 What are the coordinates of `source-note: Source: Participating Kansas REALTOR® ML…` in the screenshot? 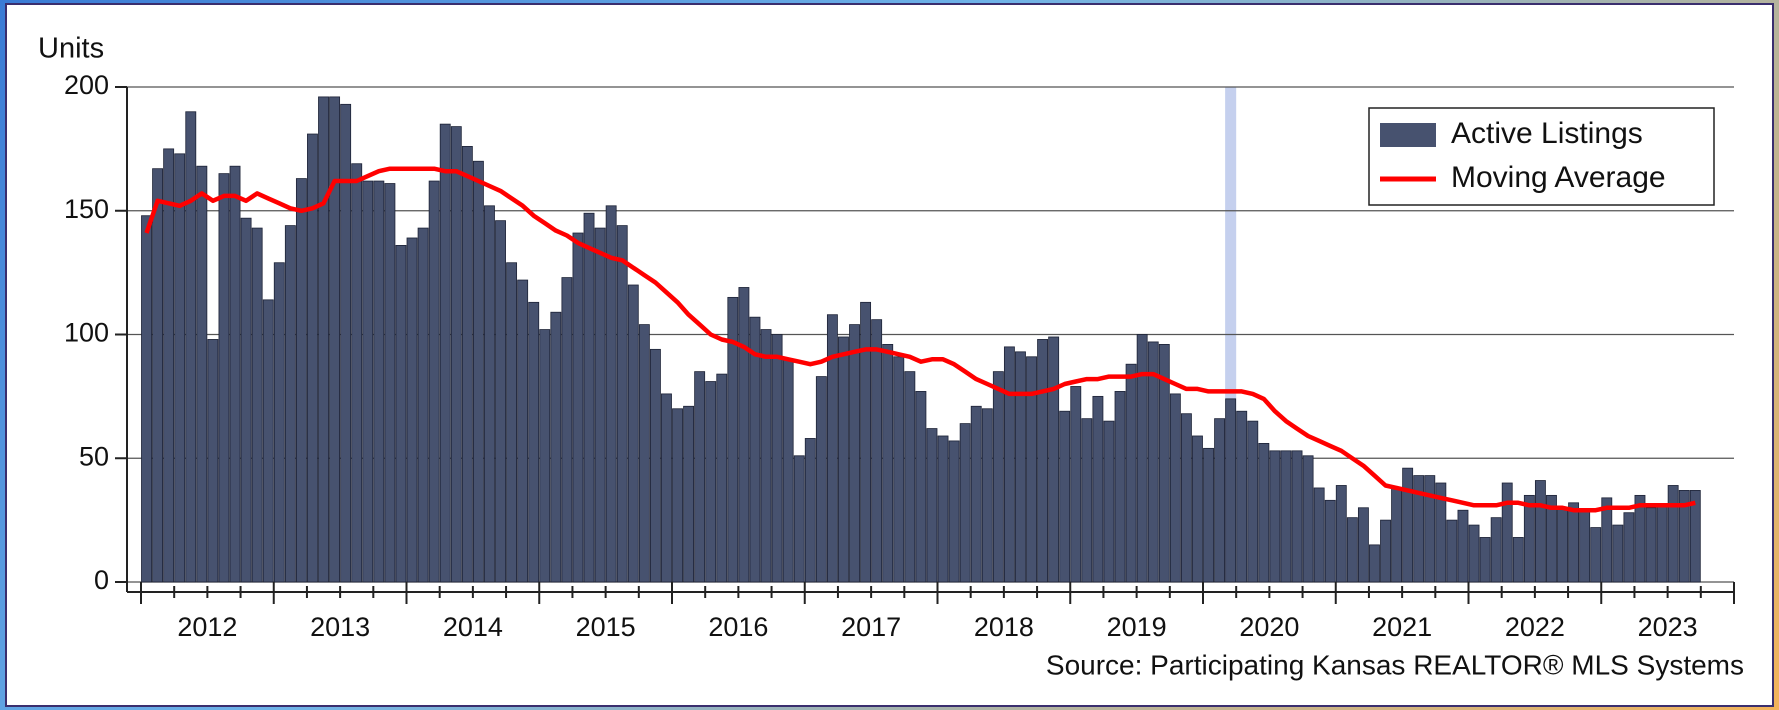 It's located at (1395, 664).